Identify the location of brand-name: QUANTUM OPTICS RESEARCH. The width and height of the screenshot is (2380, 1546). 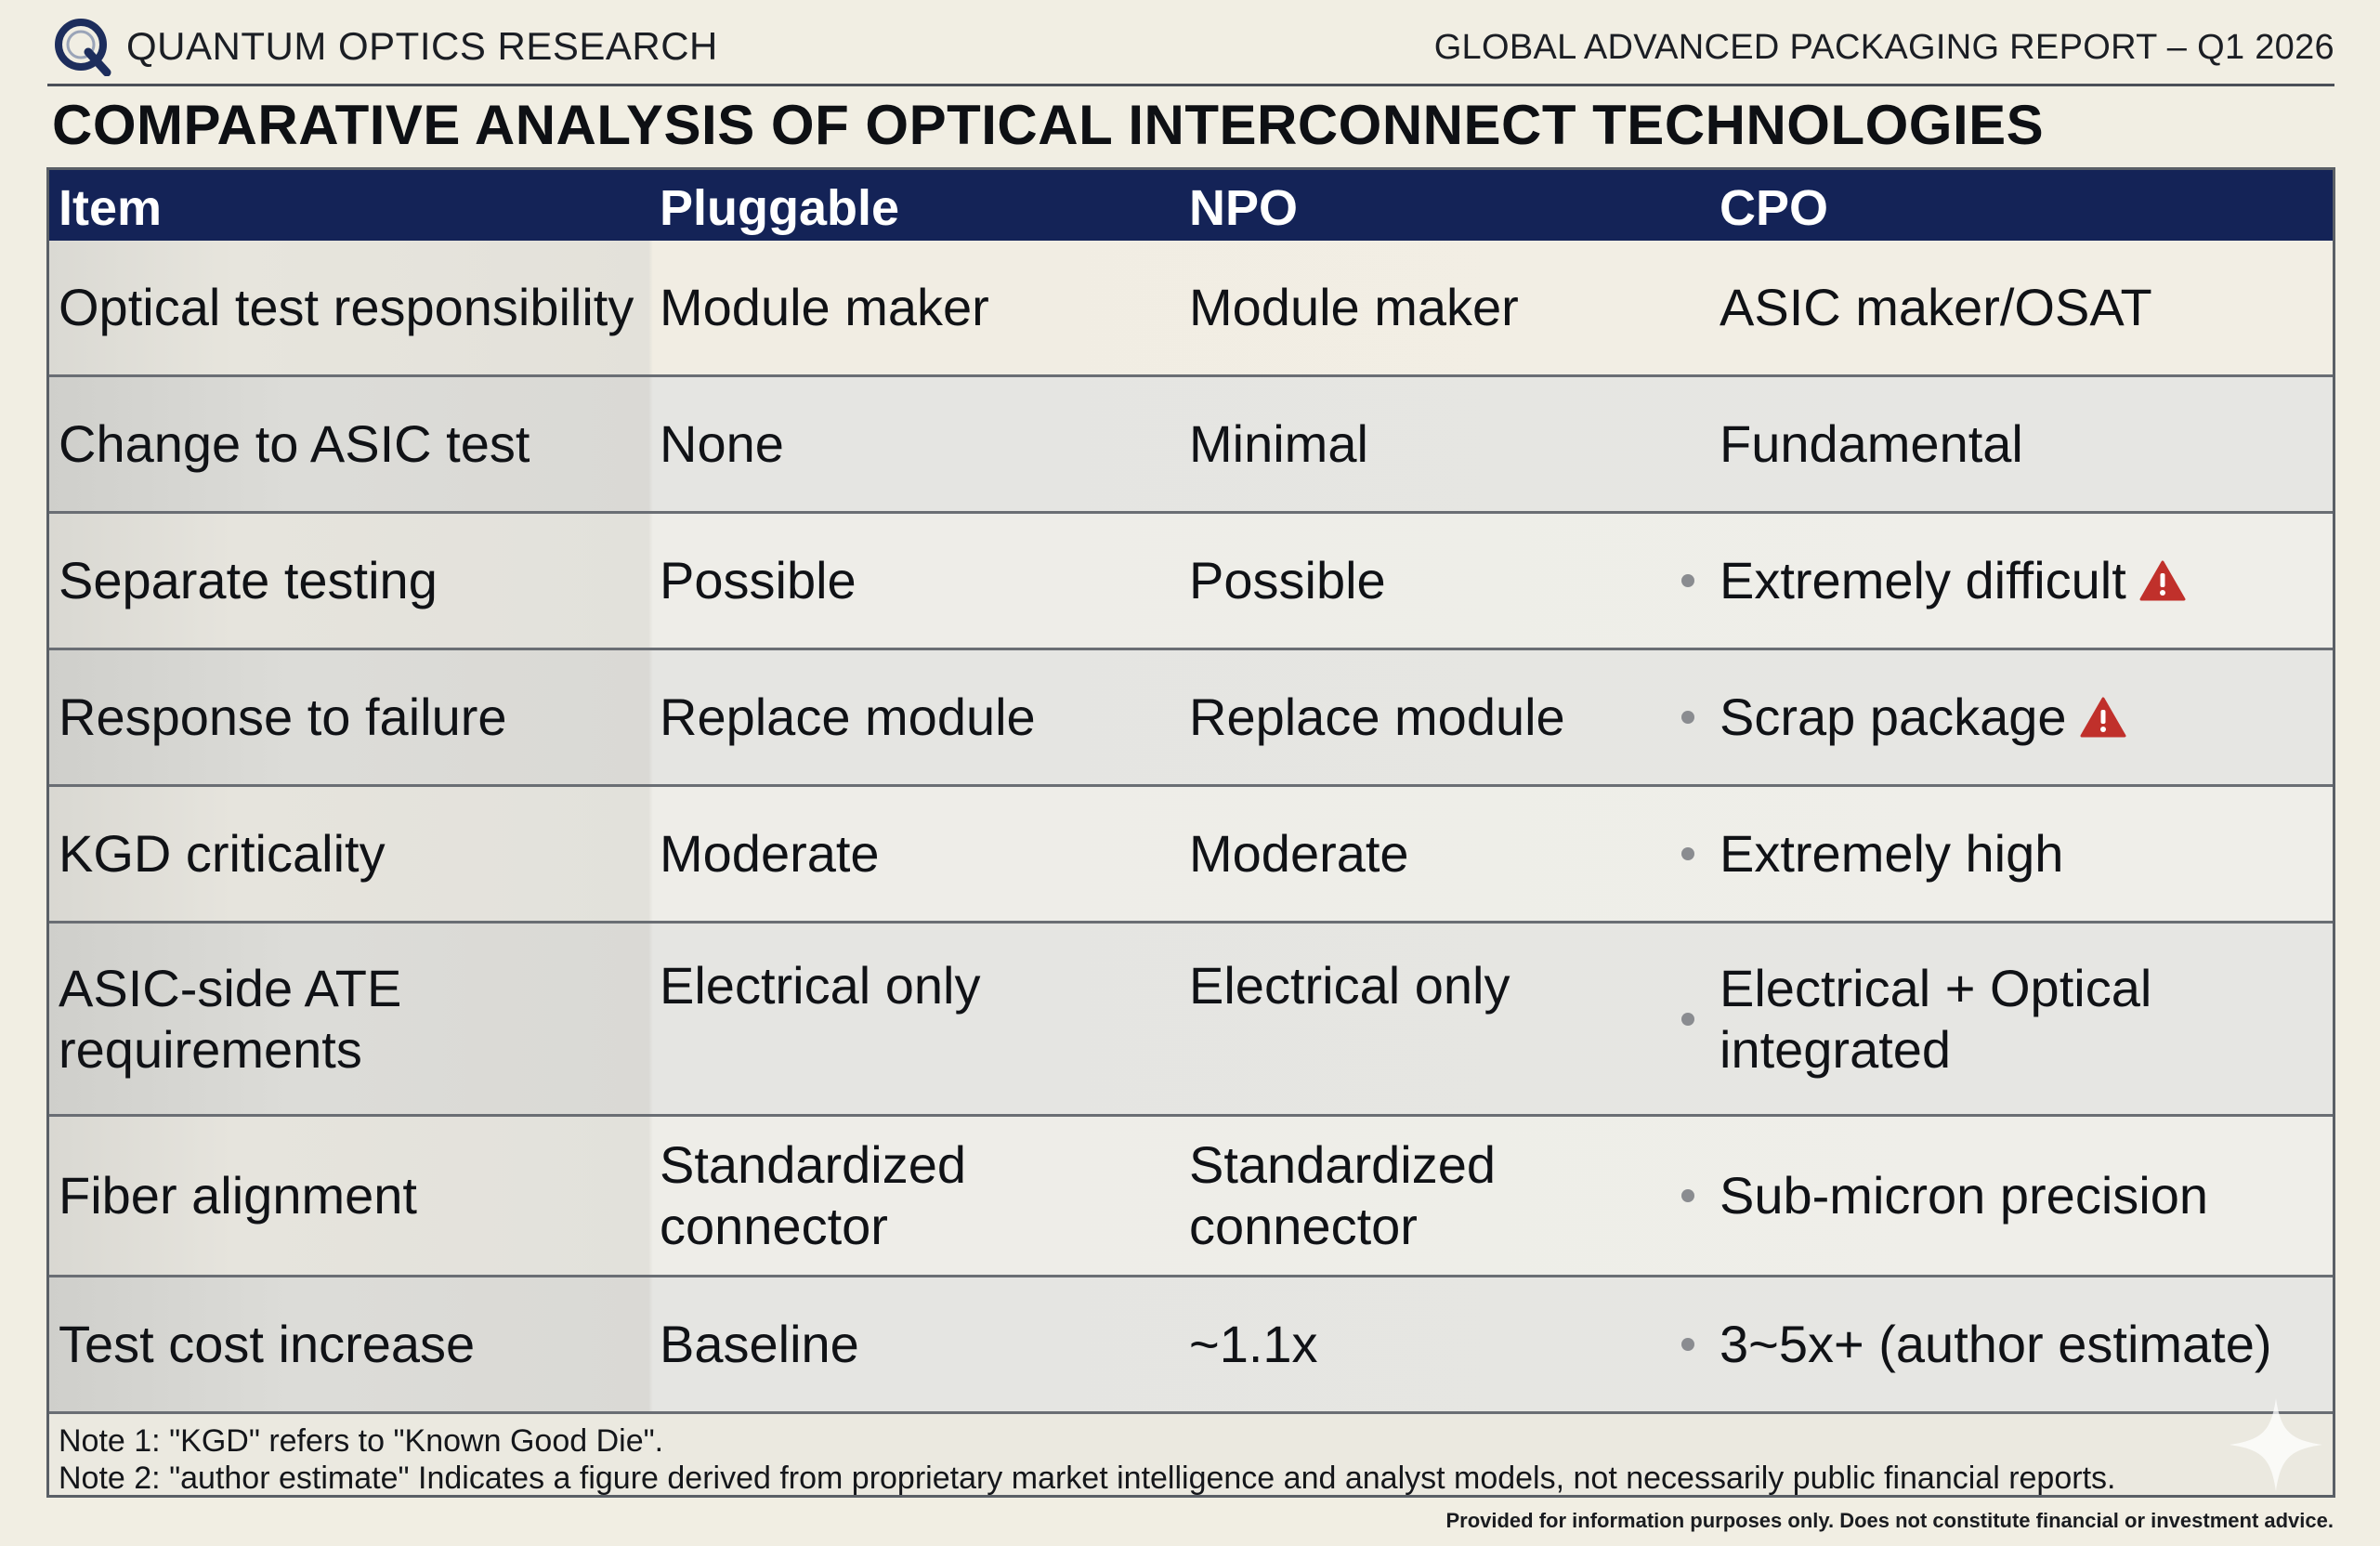
(422, 46).